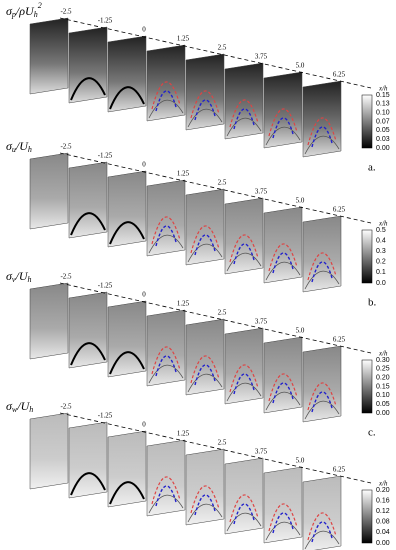 The width and height of the screenshot is (396, 550). What do you see at coordinates (383, 121) in the screenshot?
I see `colorbar-tick-label: 0.07` at bounding box center [383, 121].